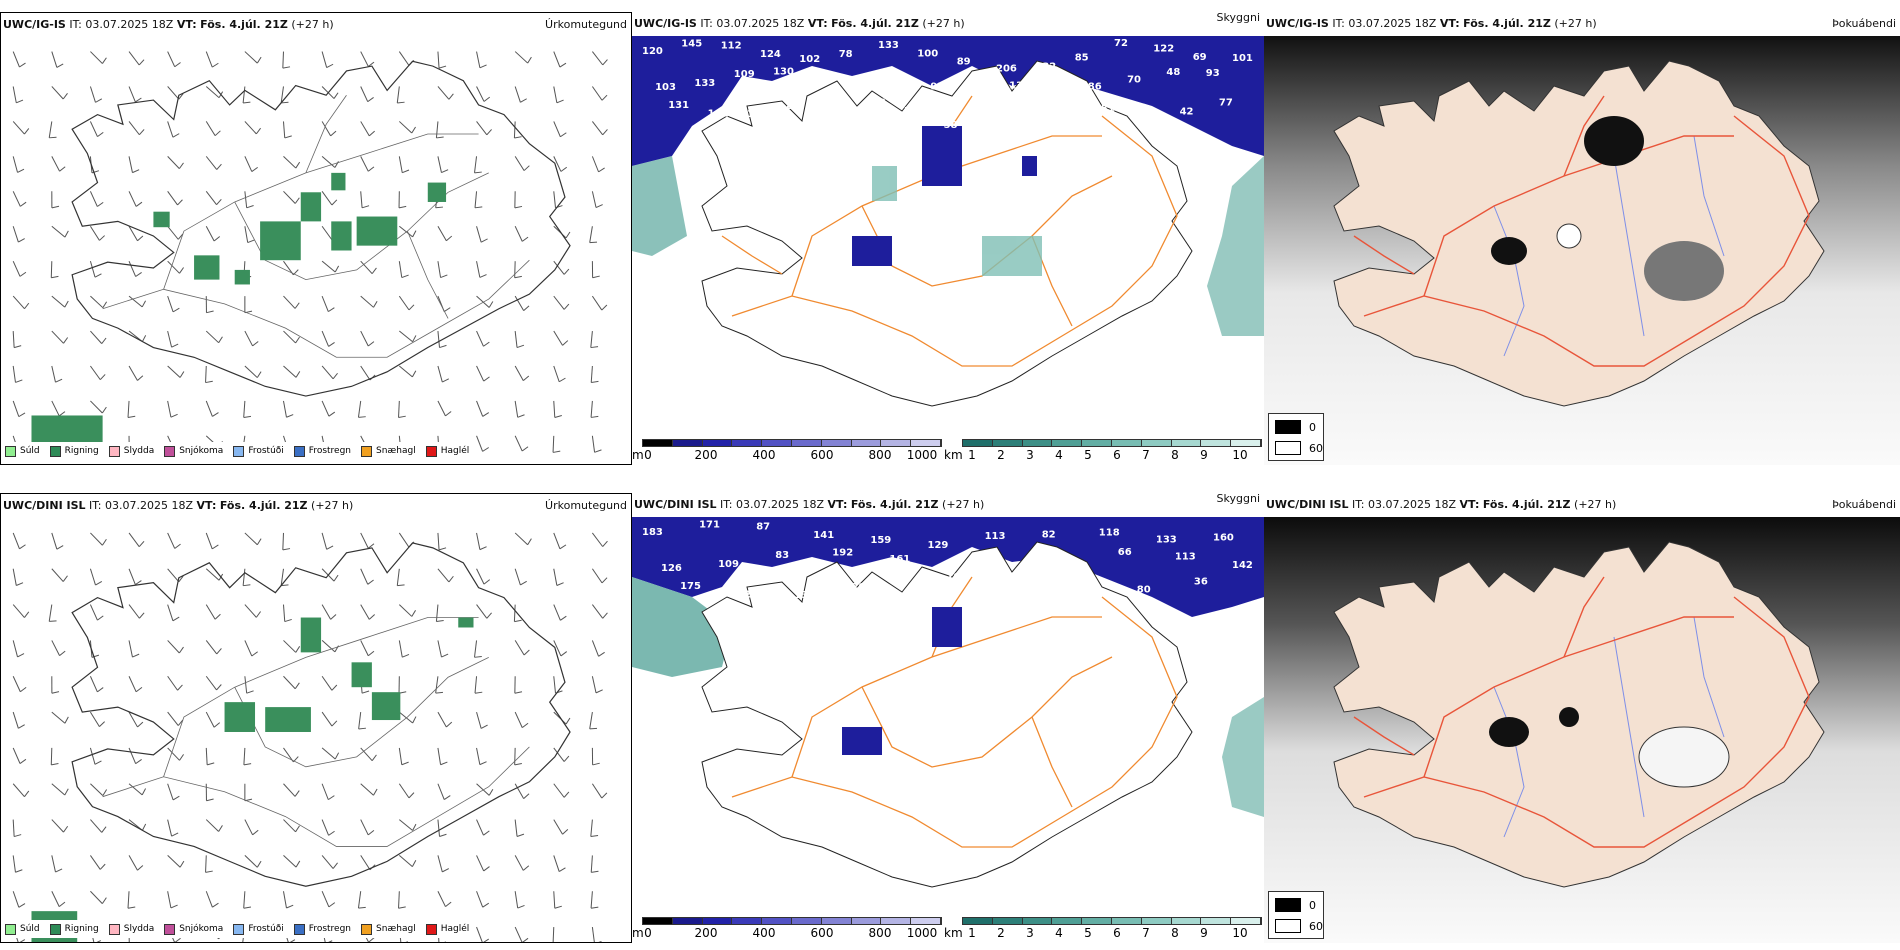  Describe the element at coordinates (638, 933) in the screenshot. I see `ceiling-unit: m` at that location.